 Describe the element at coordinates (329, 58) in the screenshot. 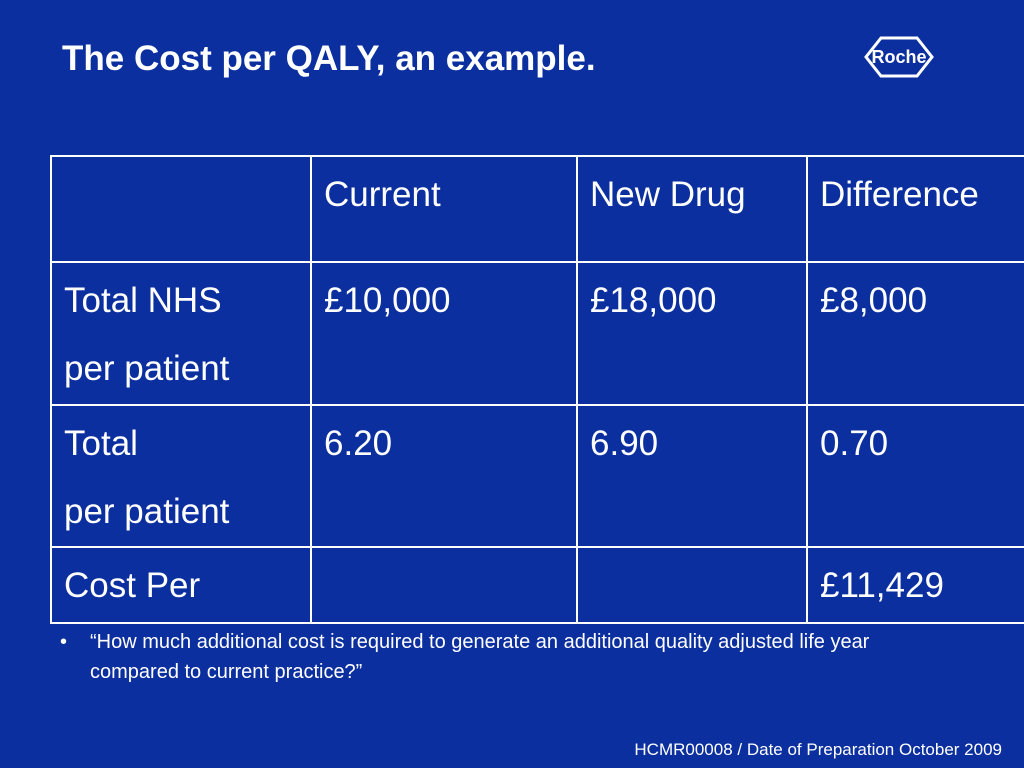

I see `slide-title: The Cost per QALY, an example.` at that location.